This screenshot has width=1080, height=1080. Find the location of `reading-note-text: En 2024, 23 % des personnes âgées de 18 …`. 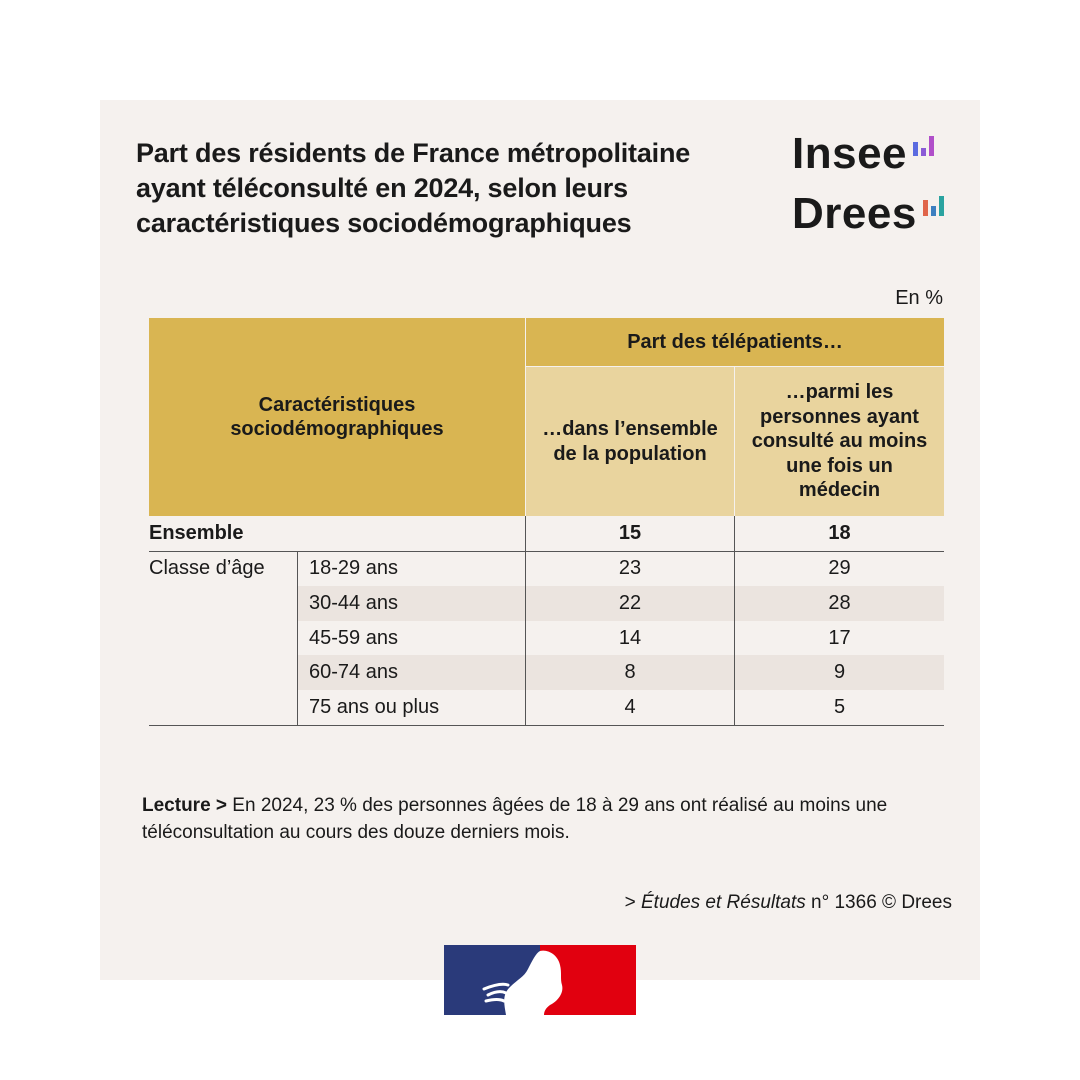

reading-note-text: En 2024, 23 % des personnes âgées de 18 … is located at coordinates (515, 819).